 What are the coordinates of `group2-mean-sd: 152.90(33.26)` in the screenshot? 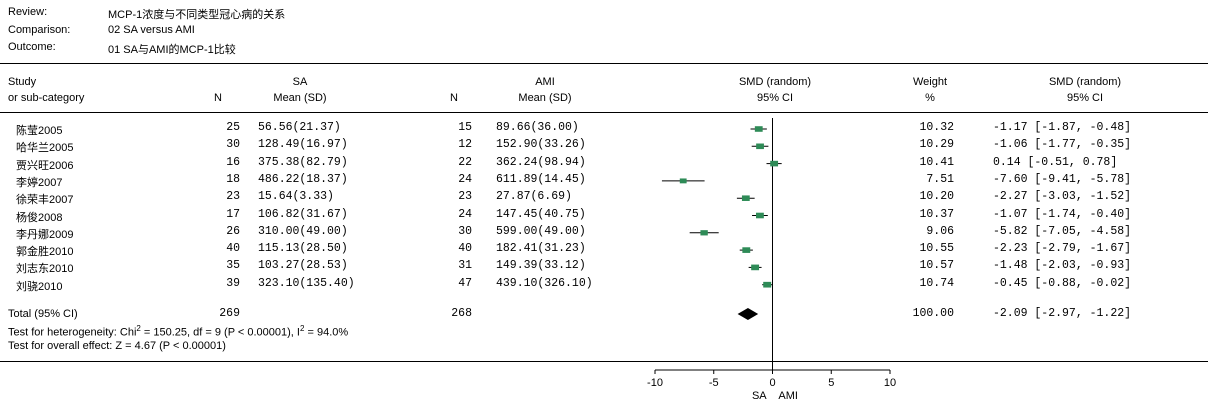 It's located at (541, 145).